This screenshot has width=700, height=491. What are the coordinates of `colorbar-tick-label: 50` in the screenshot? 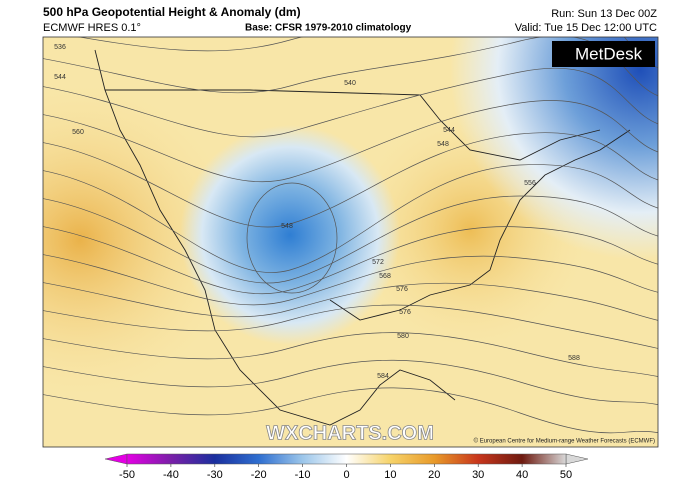 It's located at (566, 475).